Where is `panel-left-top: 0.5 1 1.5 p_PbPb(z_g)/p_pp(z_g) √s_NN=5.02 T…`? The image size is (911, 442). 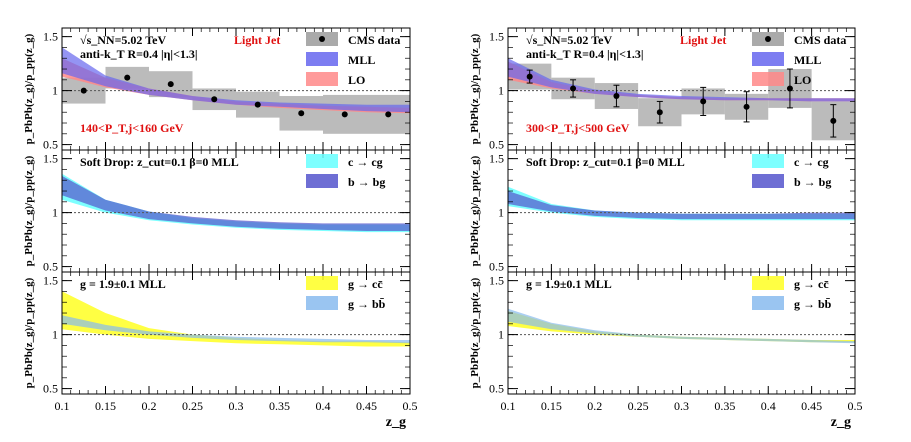
panel-left-top: 0.5 1 1.5 p_PbPb(z_g)/p_pp(z_g) √s_NN=5.02 T… is located at coordinates (217, 89).